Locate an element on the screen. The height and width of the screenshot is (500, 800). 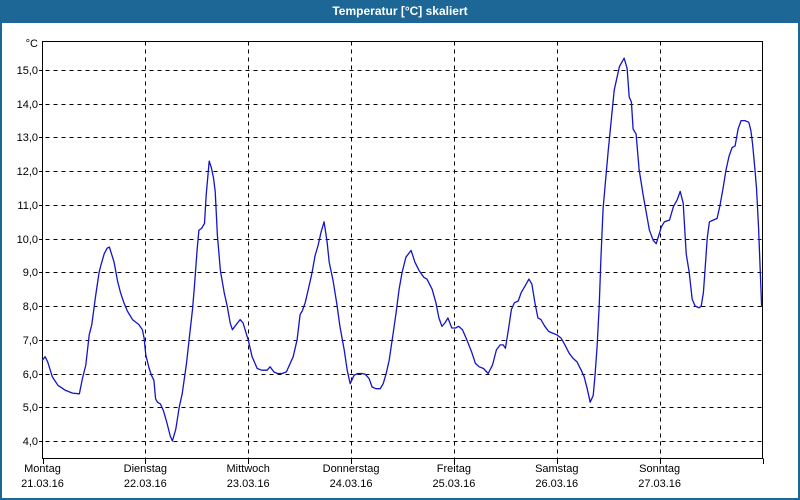
y-axis-label: 5,0 is located at coordinates (30, 407).